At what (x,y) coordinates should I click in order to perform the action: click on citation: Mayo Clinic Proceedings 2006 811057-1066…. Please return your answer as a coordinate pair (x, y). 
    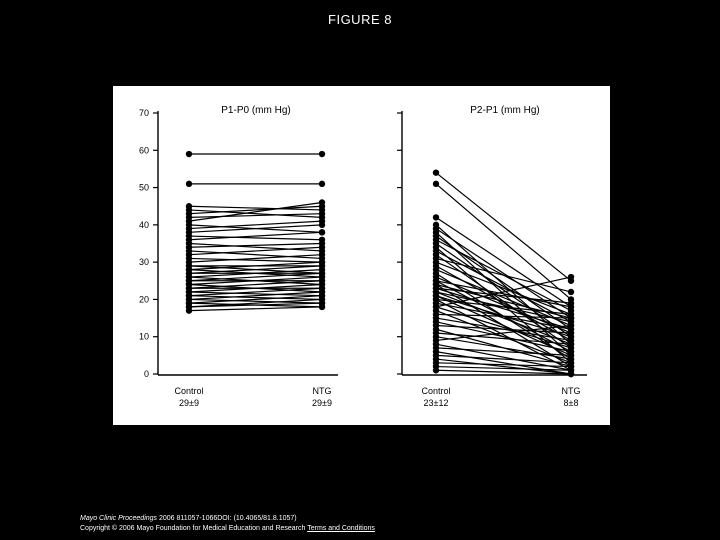
    Looking at the image, I should click on (227, 524).